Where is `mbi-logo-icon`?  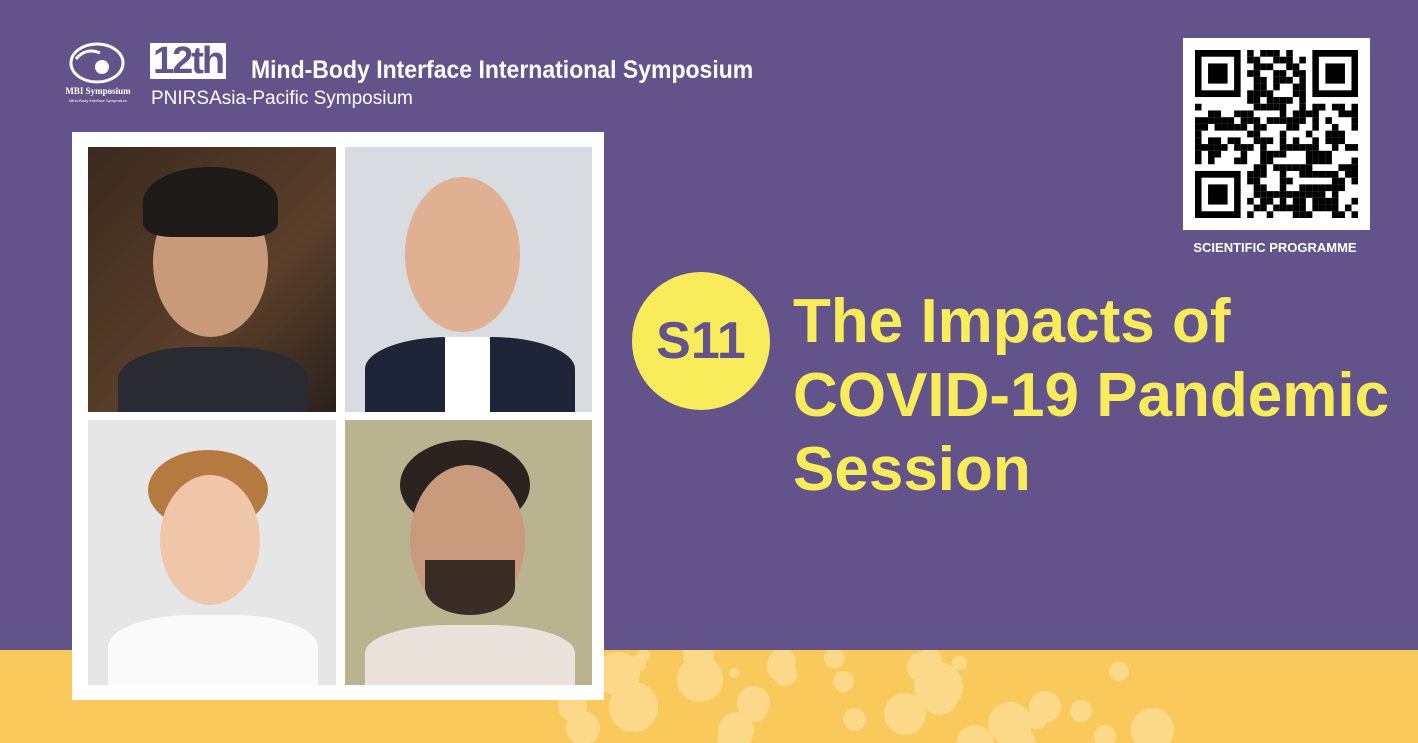 mbi-logo-icon is located at coordinates (97, 63).